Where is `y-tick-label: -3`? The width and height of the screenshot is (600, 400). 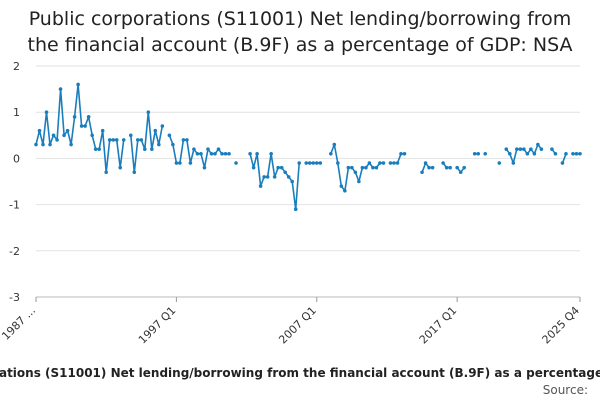 y-tick-label: -3 is located at coordinates (14, 297).